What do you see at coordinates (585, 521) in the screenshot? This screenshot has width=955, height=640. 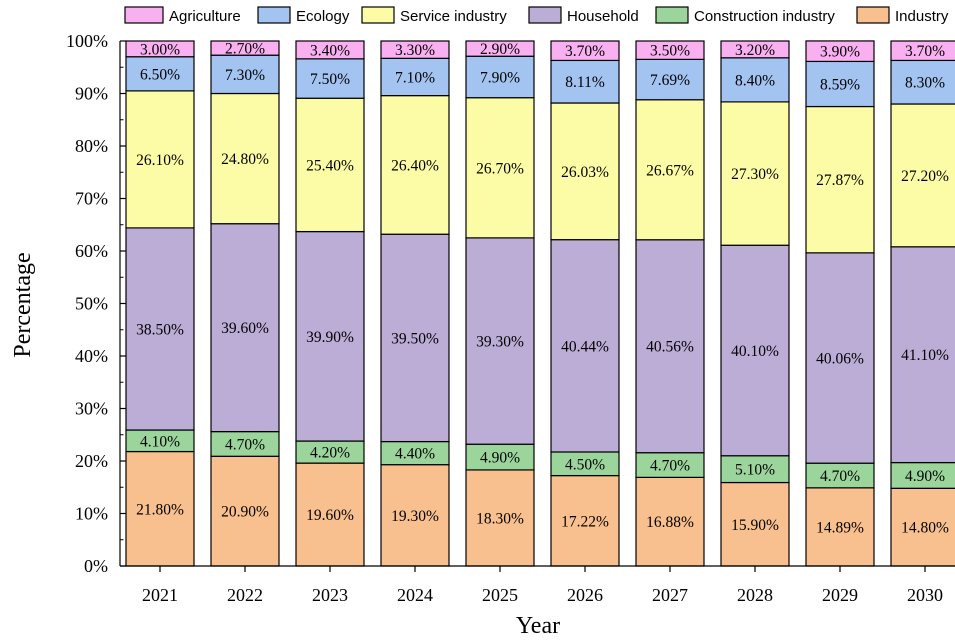 I see `data-label: 17.22%` at bounding box center [585, 521].